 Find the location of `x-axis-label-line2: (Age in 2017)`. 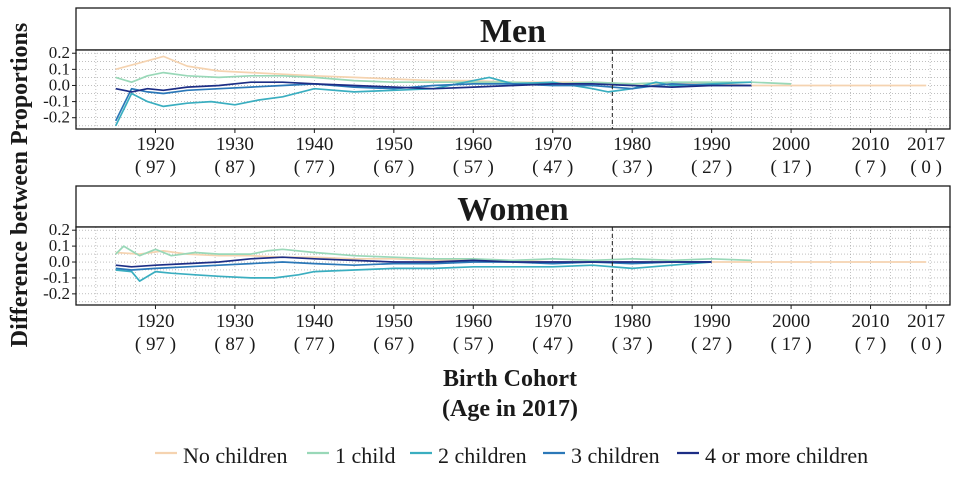

x-axis-label-line2: (Age in 2017) is located at coordinates (510, 409).